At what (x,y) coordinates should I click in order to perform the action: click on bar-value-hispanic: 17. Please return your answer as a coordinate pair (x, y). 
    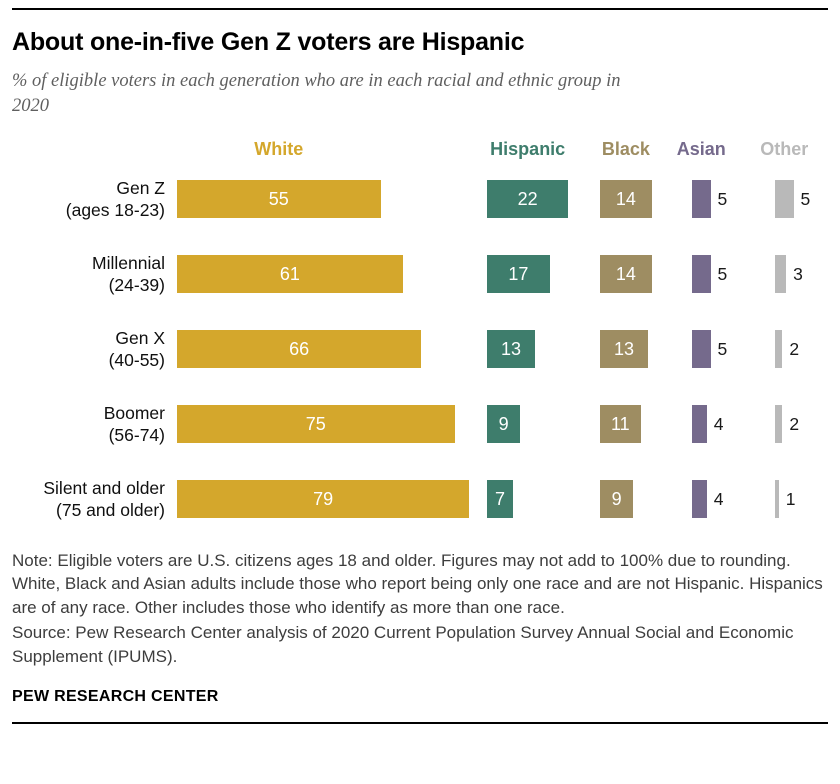
    Looking at the image, I should click on (518, 273).